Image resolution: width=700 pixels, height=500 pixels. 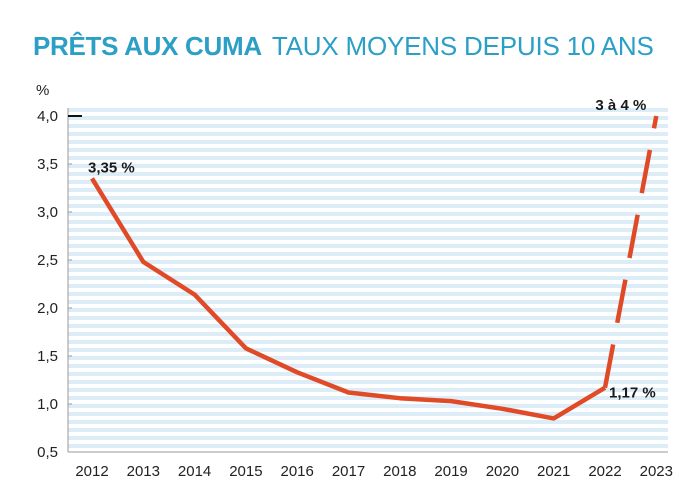 I want to click on x-tick-label: 2014, so click(x=194, y=471).